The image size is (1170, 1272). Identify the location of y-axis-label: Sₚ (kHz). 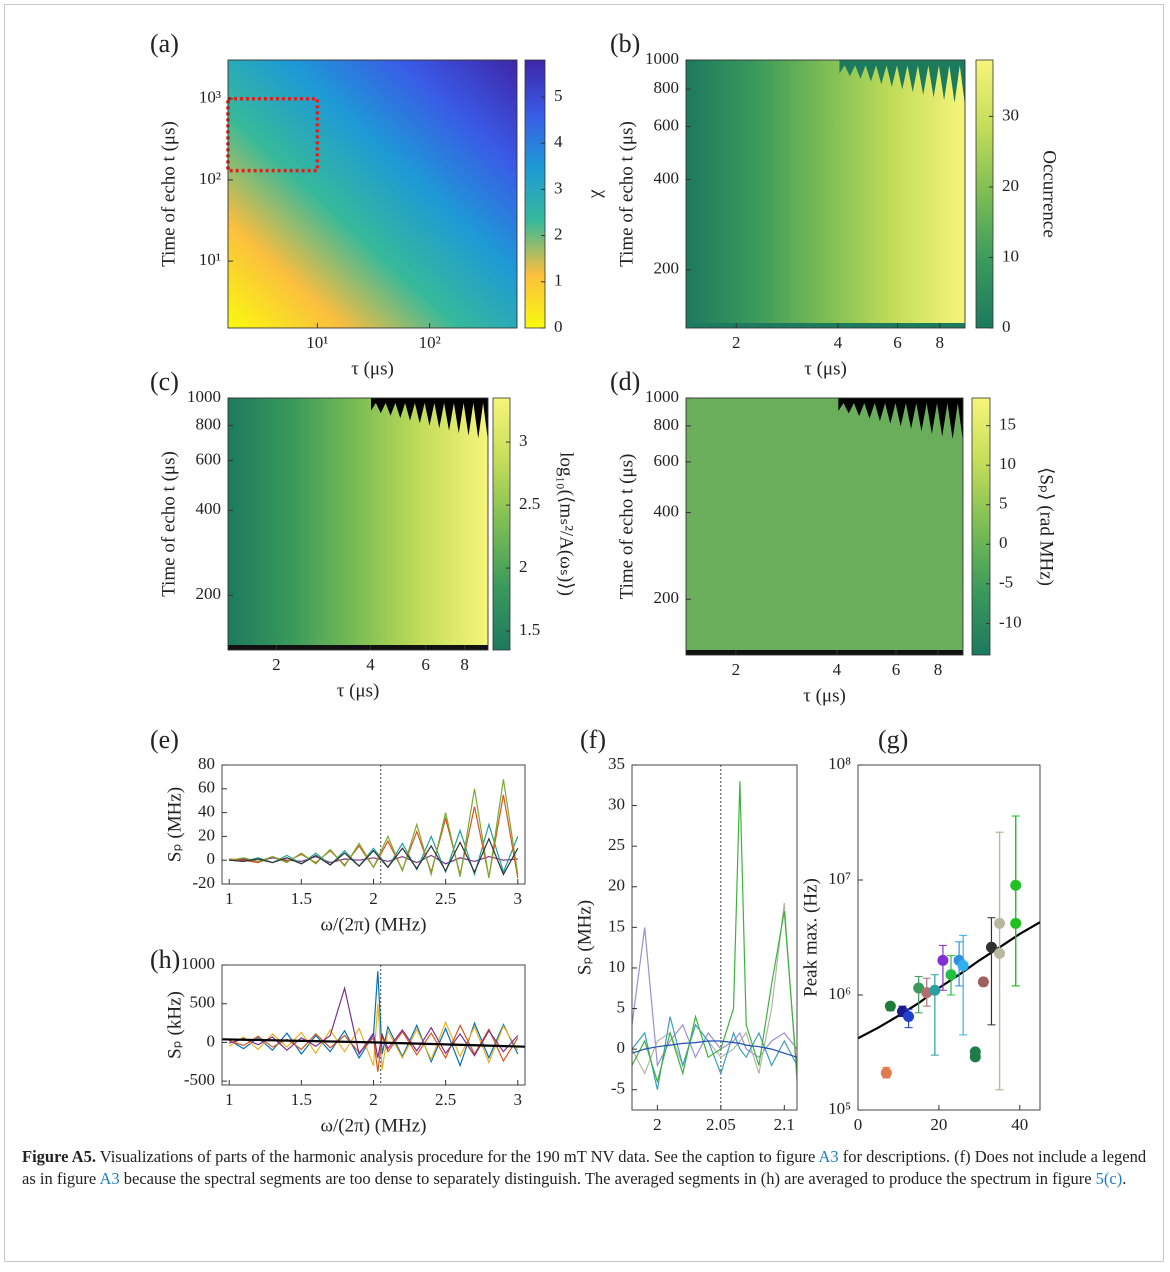
(174, 1025).